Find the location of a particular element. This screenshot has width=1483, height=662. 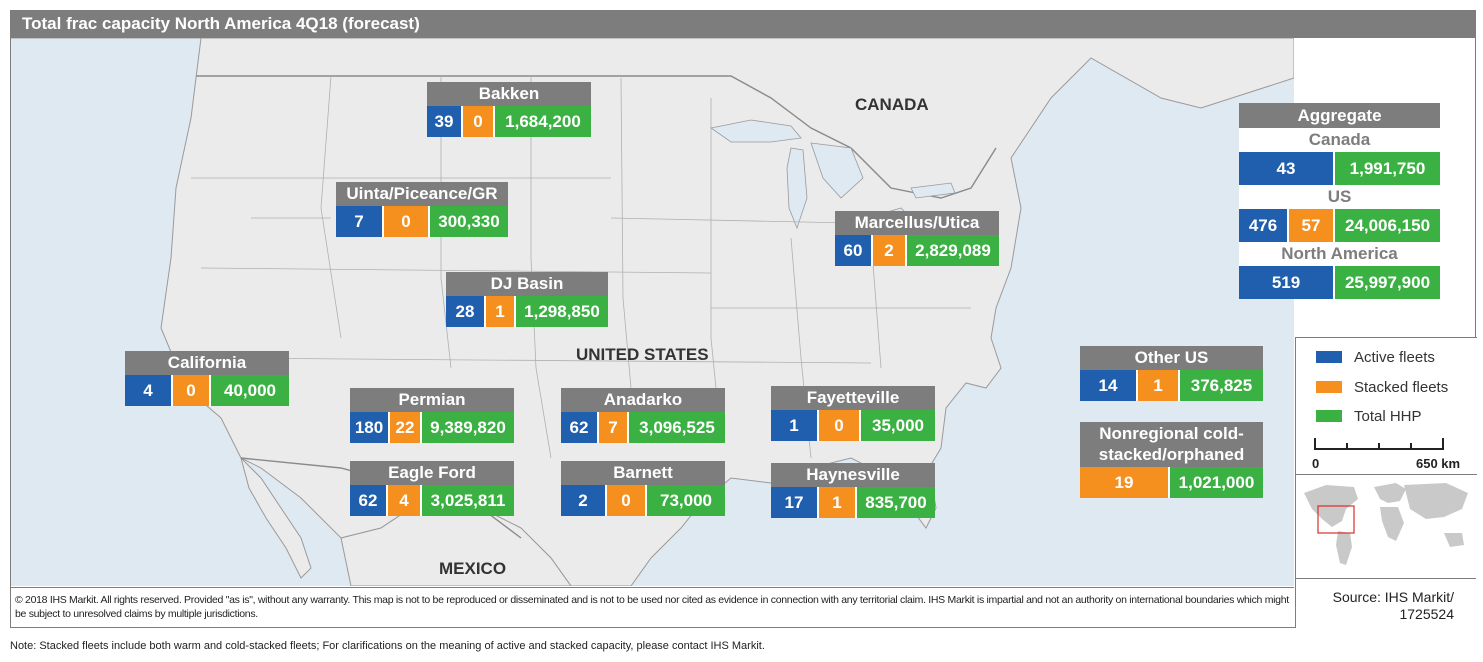

legend-item-stacked: Stacked fleets is located at coordinates (1382, 387).